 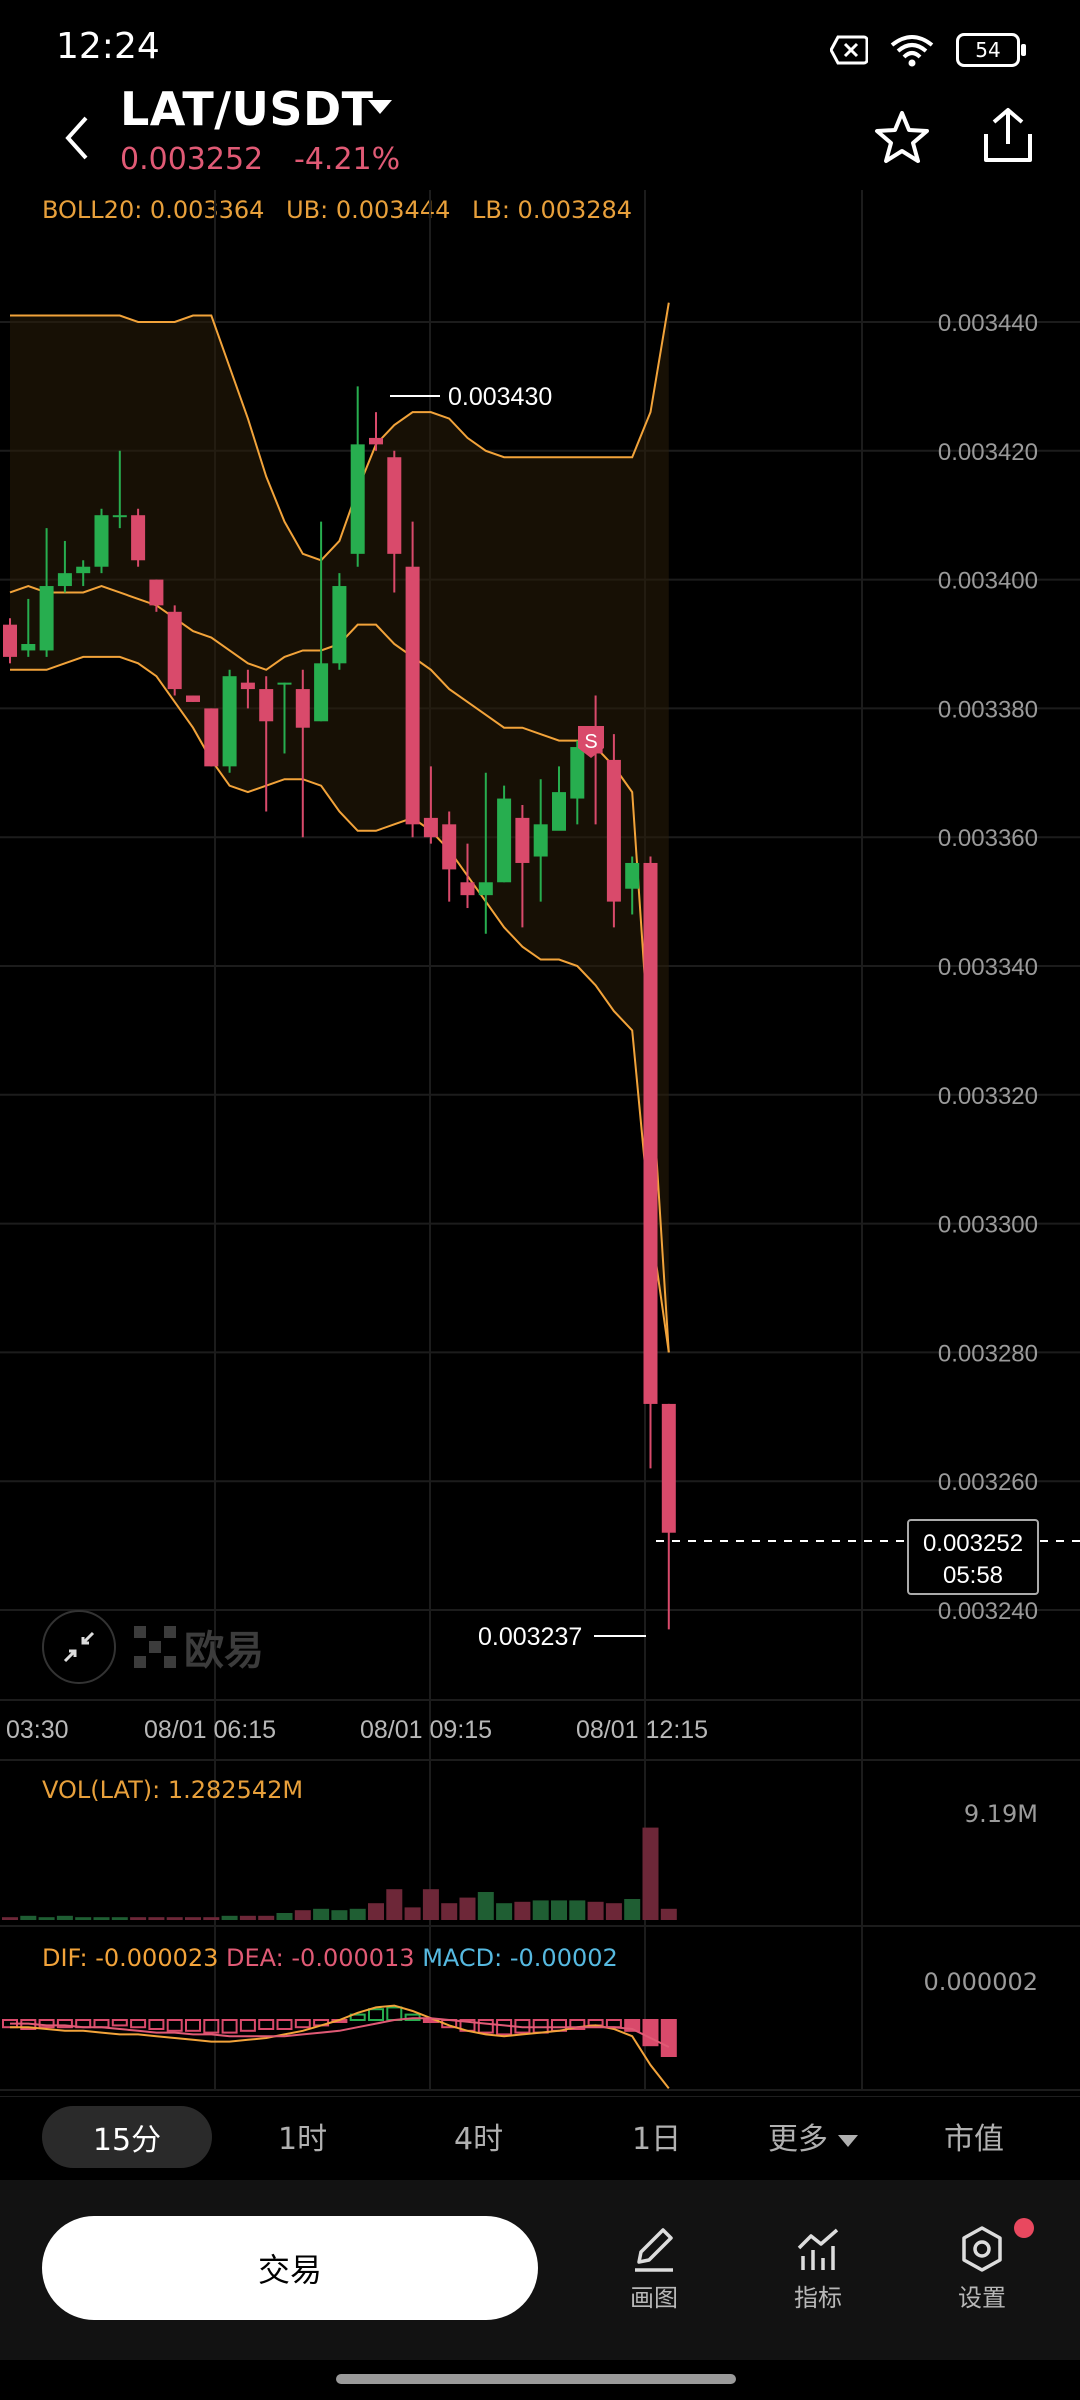 What do you see at coordinates (520, 1958) in the screenshot?
I see `macd-value: MACD: -0.00002` at bounding box center [520, 1958].